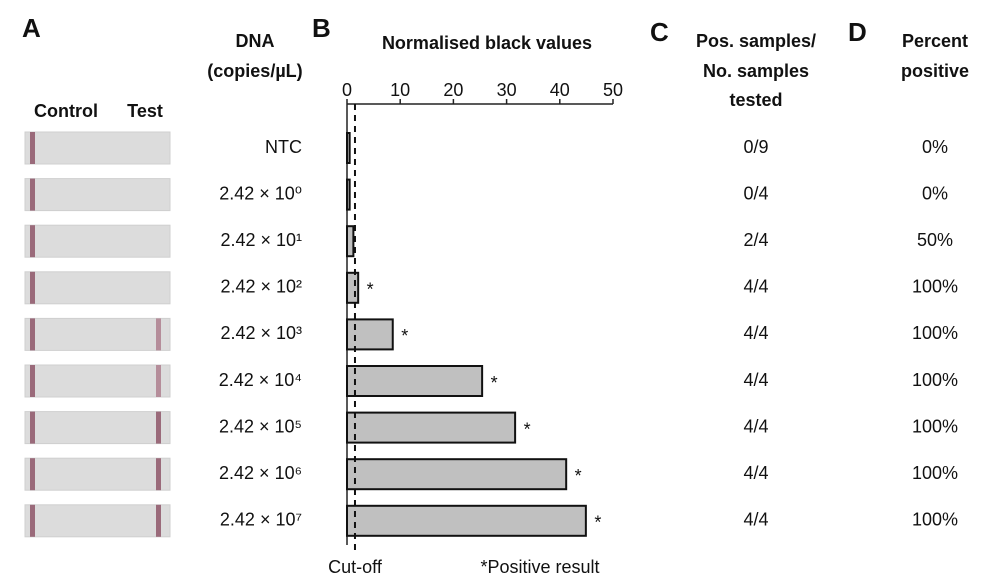 The image size is (988, 581). Describe the element at coordinates (613, 90) in the screenshot. I see `x-tick-label: 50` at that location.